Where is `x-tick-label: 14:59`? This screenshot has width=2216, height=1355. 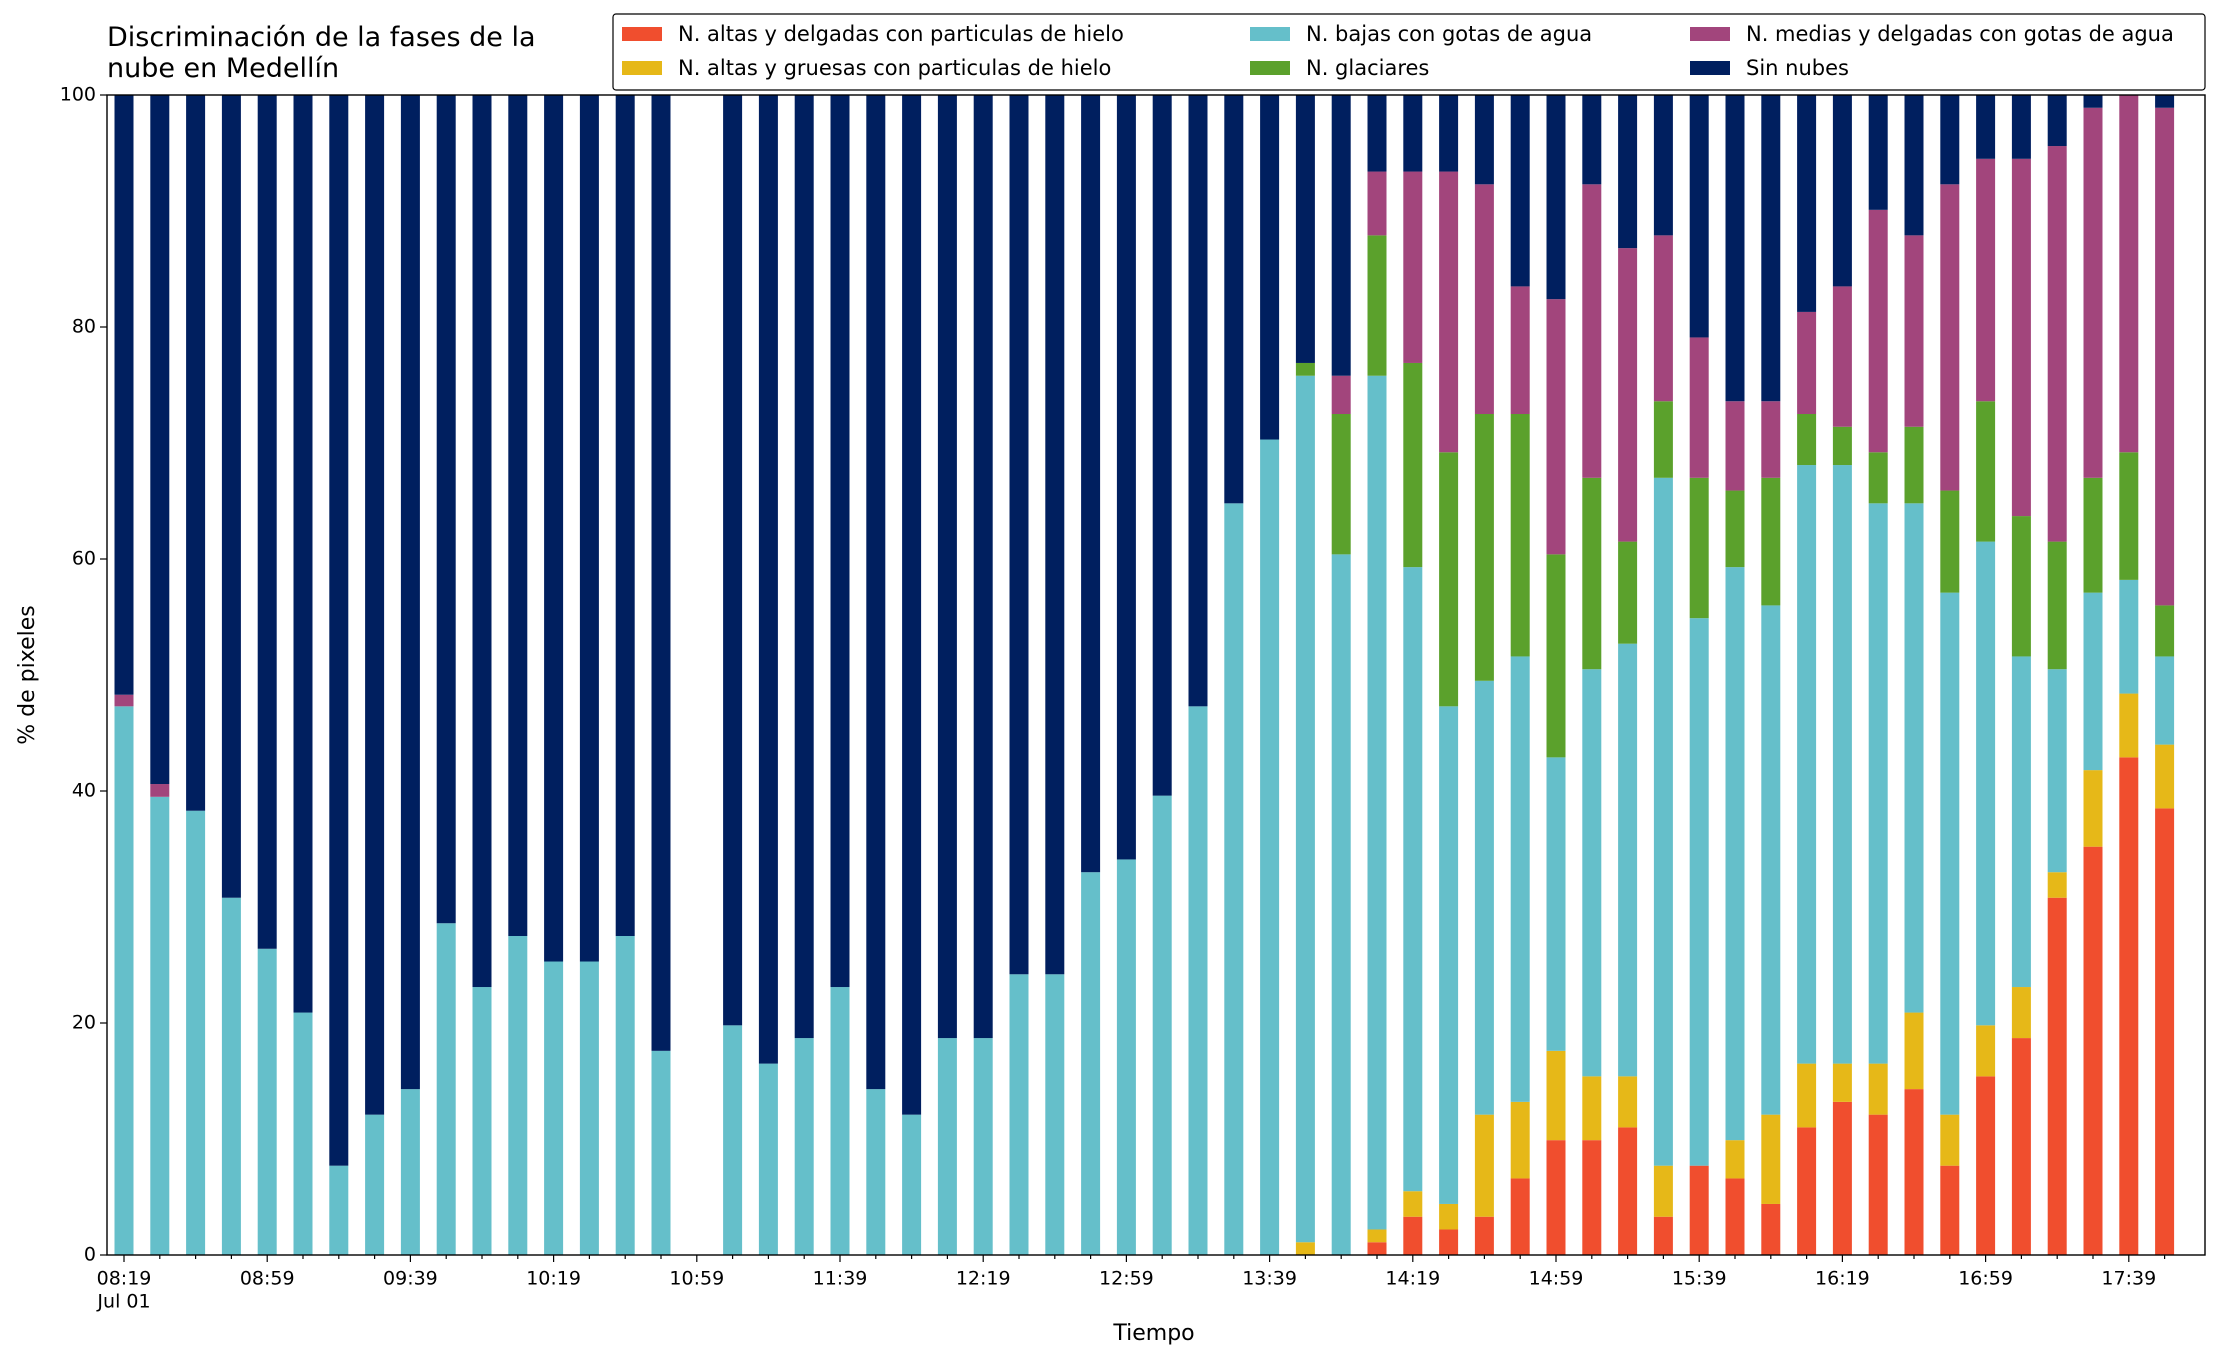 x-tick-label: 14:59 is located at coordinates (1556, 1279).